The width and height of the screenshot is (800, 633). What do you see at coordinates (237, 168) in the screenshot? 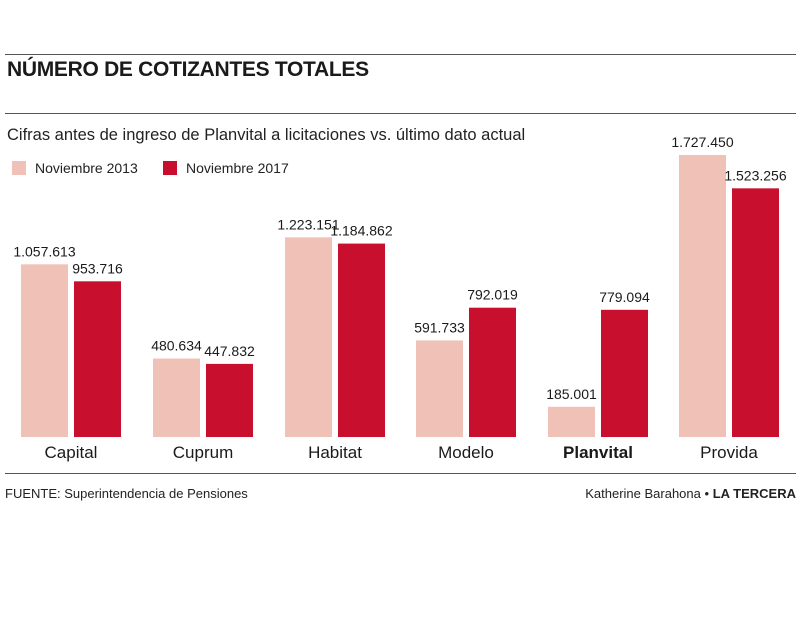
I see `legend-label-2017: Noviembre 2017` at bounding box center [237, 168].